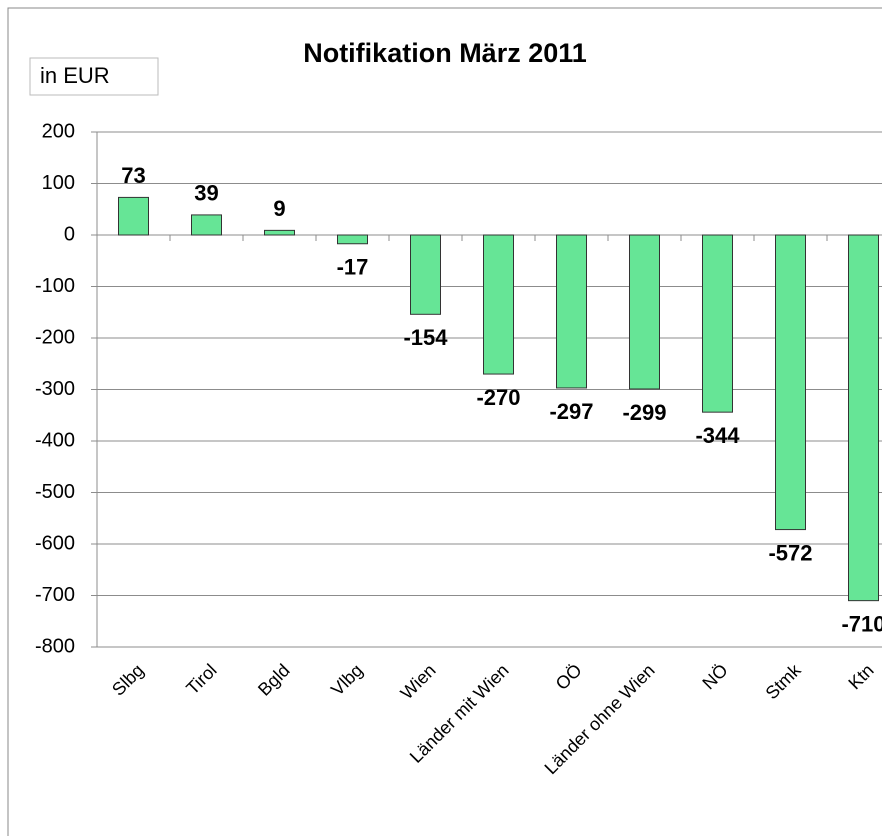  What do you see at coordinates (128, 680) in the screenshot?
I see `x-tick-label: Slbg` at bounding box center [128, 680].